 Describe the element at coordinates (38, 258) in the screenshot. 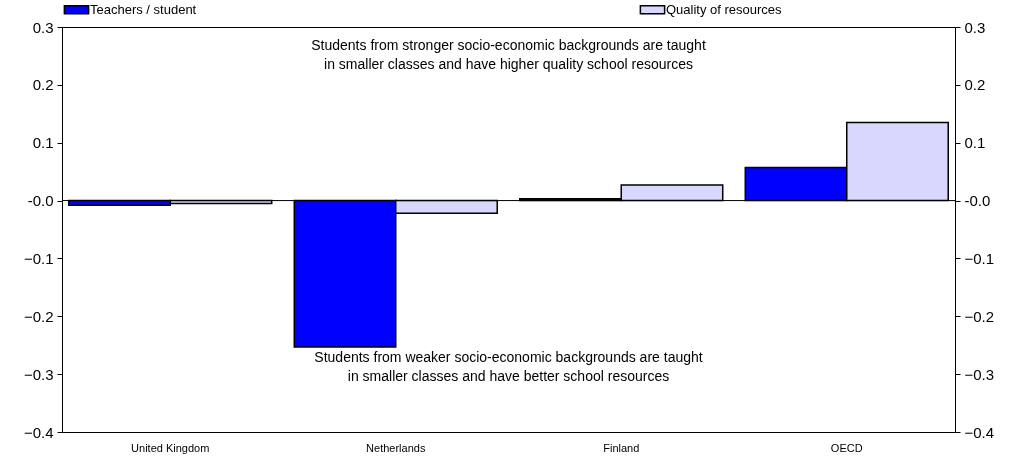

I see `y-tick-label: −0.1` at that location.